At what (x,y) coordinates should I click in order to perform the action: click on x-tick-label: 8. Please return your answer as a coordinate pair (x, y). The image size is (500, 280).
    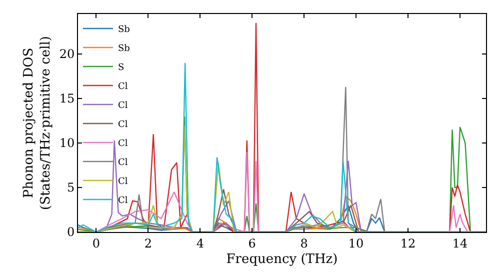
    Looking at the image, I should click on (304, 243).